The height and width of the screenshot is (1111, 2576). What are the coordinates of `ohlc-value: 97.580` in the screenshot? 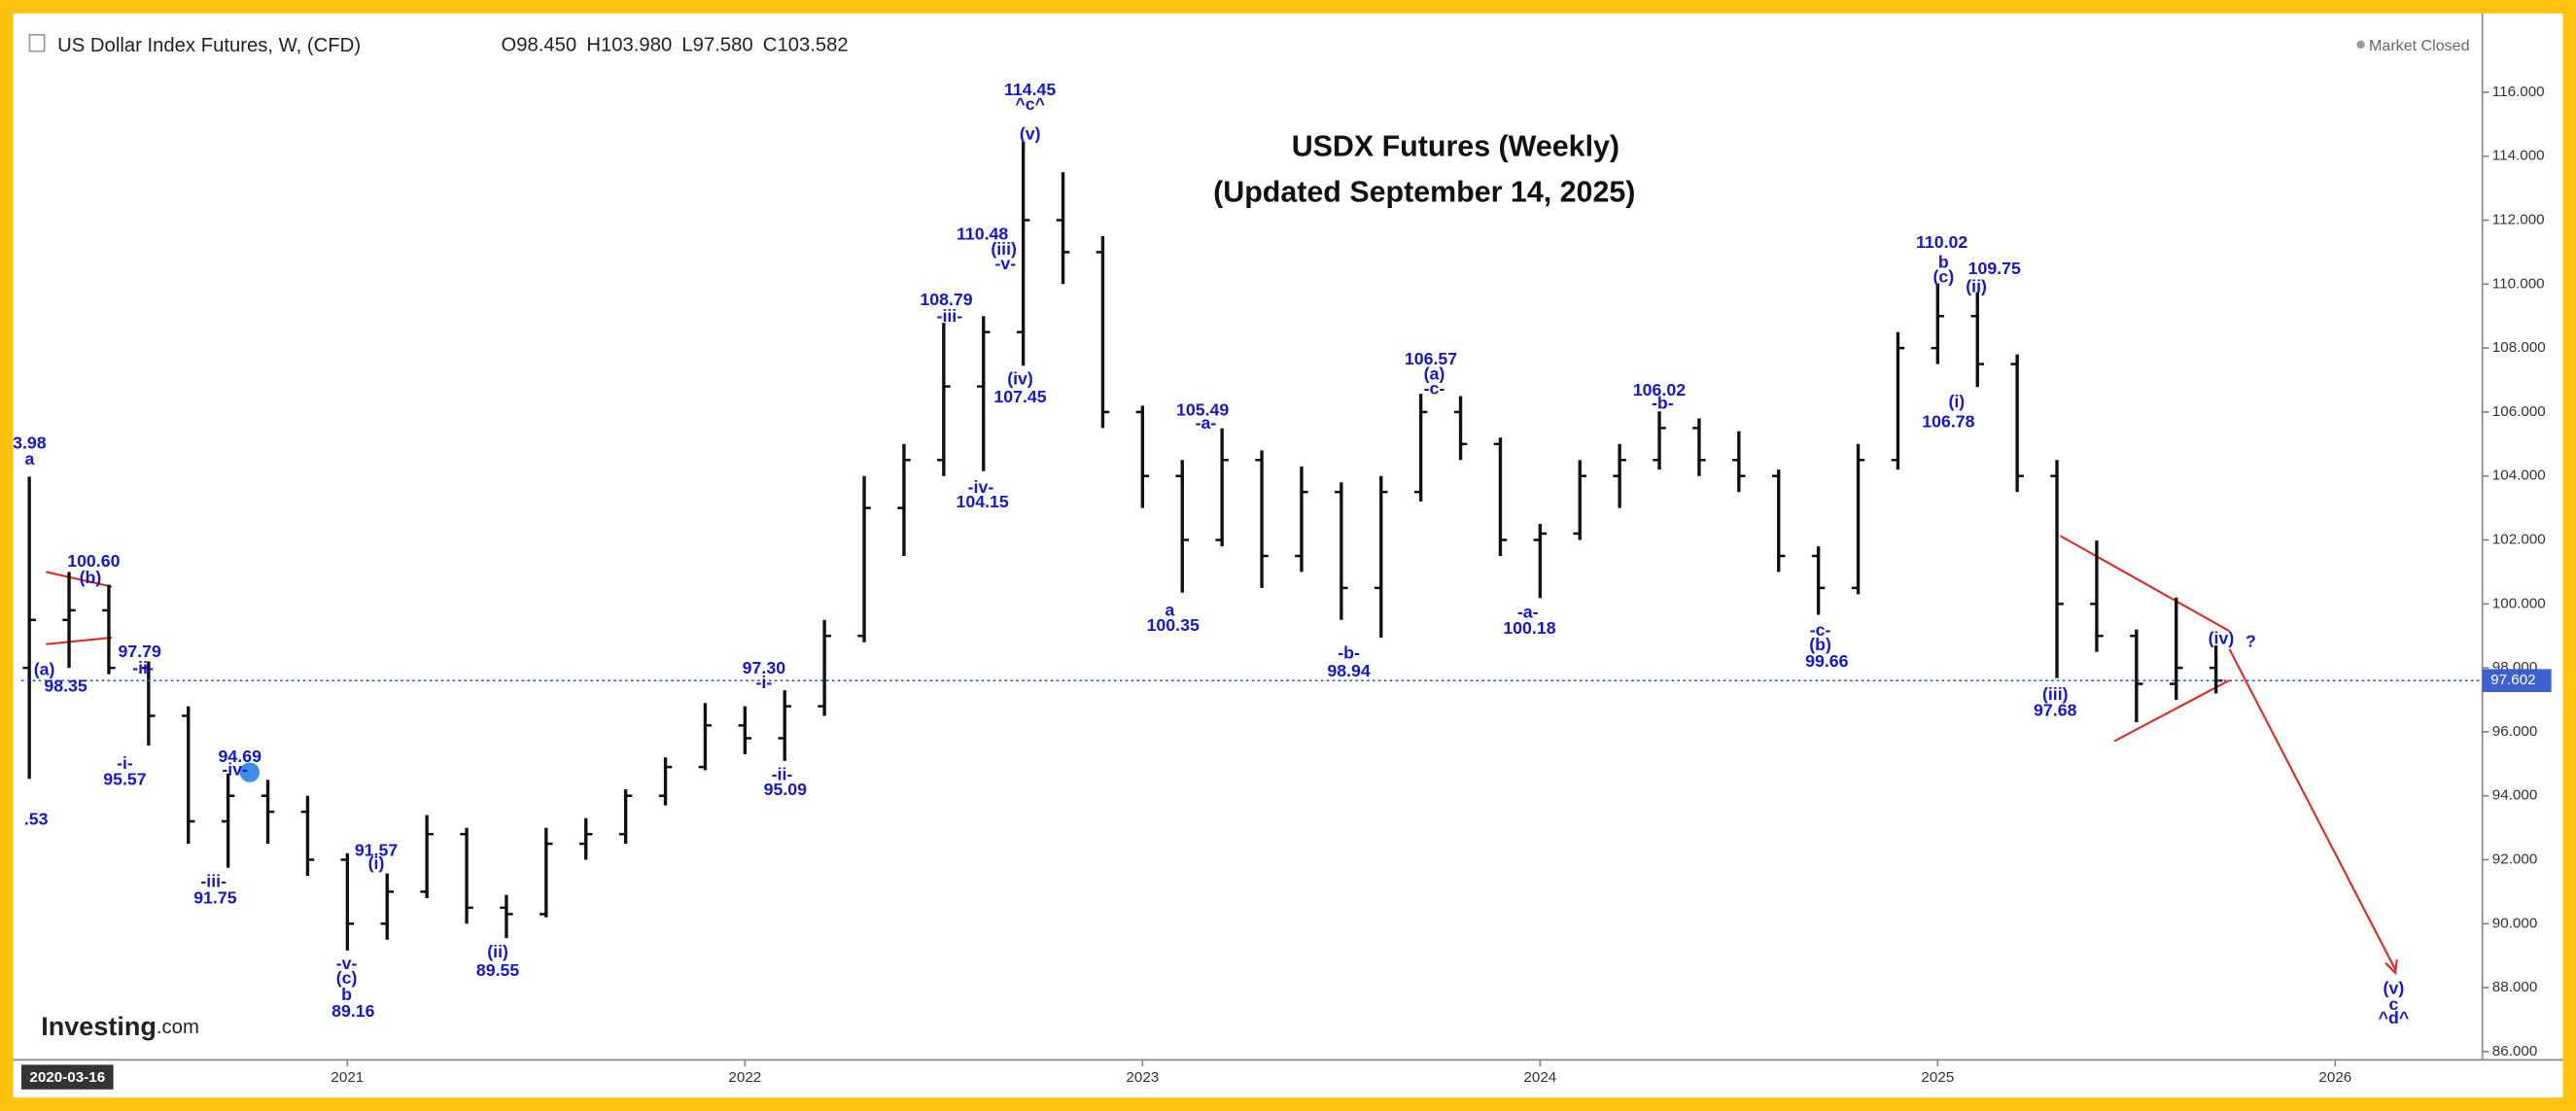 It's located at (723, 46).